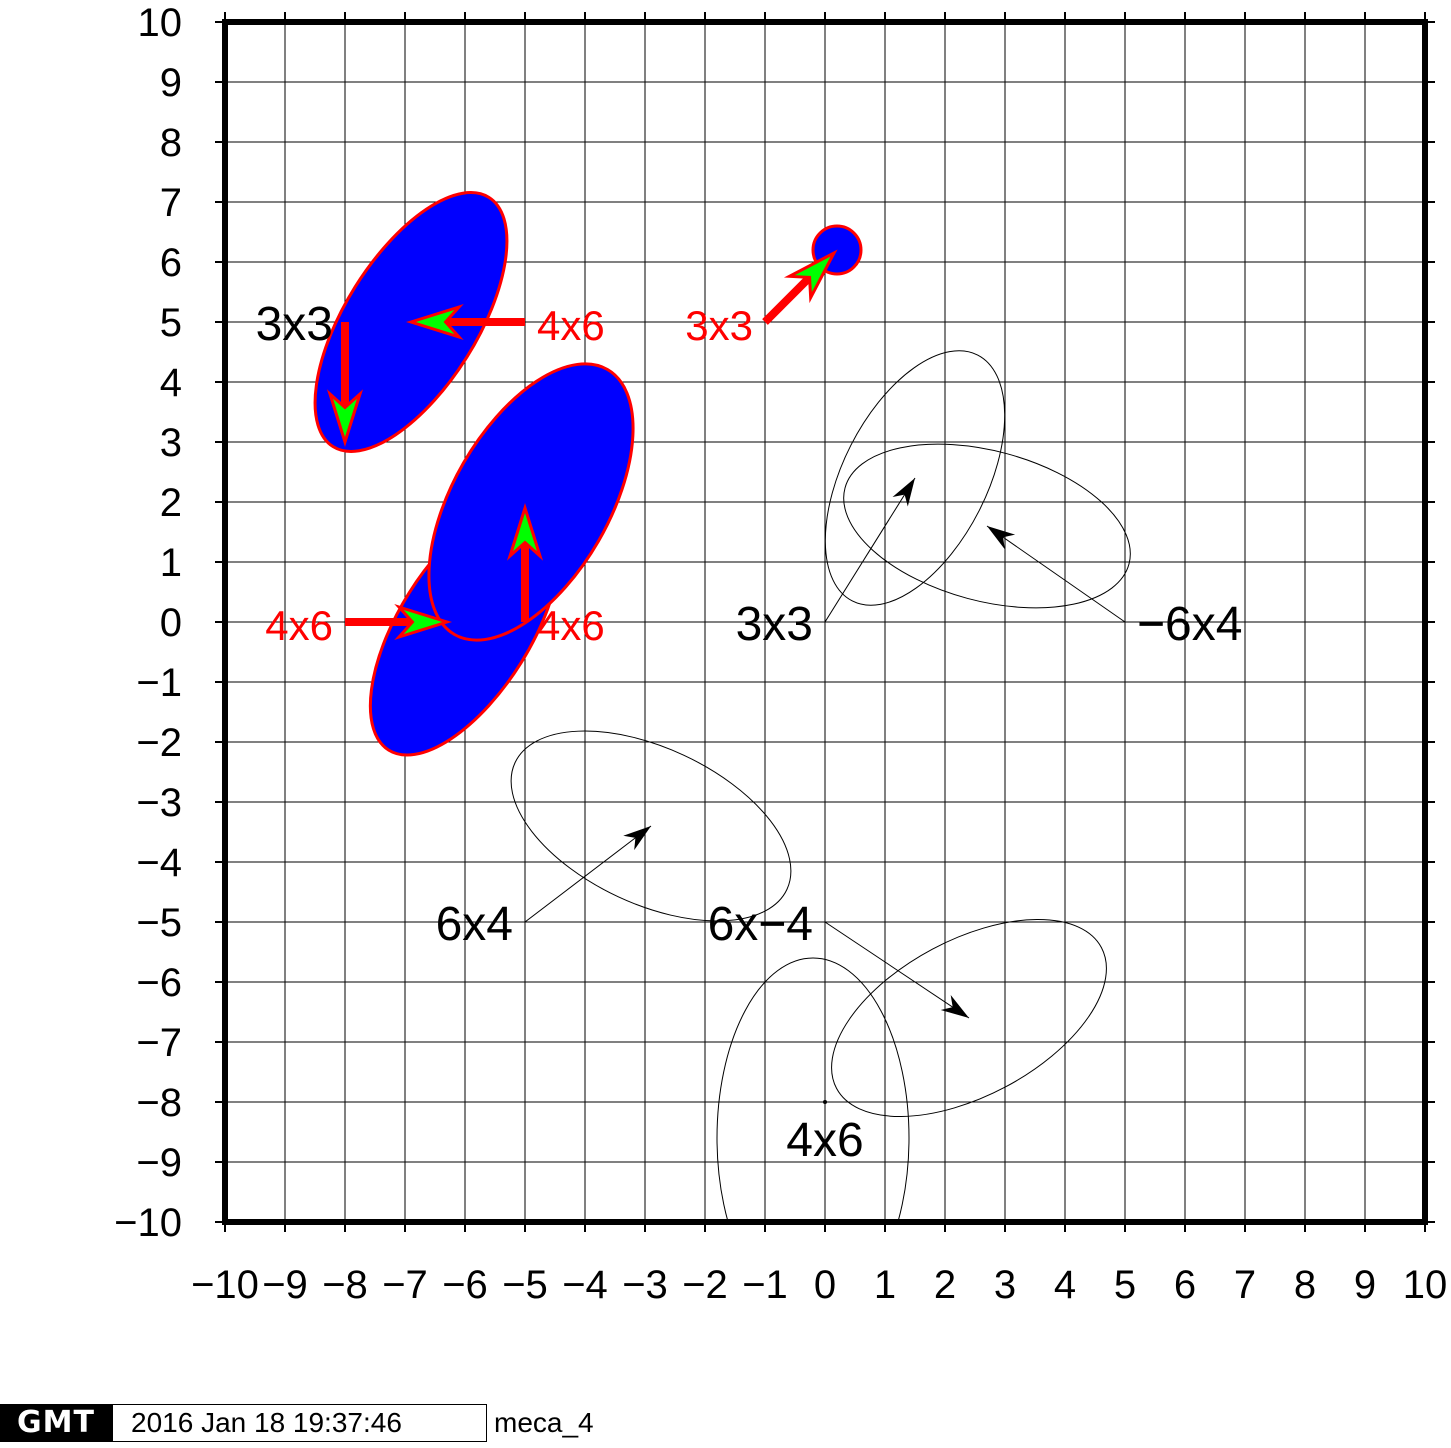 The height and width of the screenshot is (1448, 1451). I want to click on y-tick-label: −9, so click(159, 1163).